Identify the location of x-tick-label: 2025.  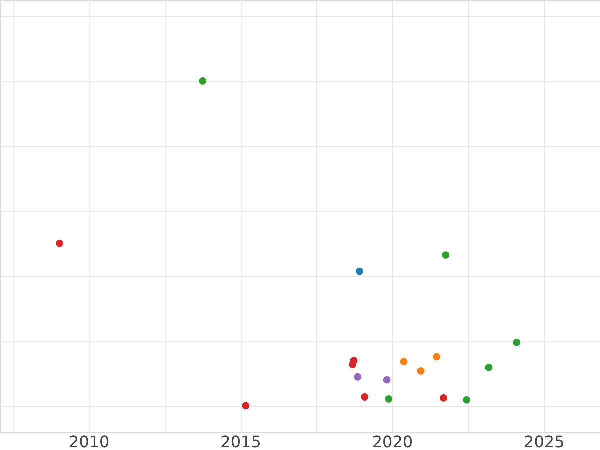
(544, 441).